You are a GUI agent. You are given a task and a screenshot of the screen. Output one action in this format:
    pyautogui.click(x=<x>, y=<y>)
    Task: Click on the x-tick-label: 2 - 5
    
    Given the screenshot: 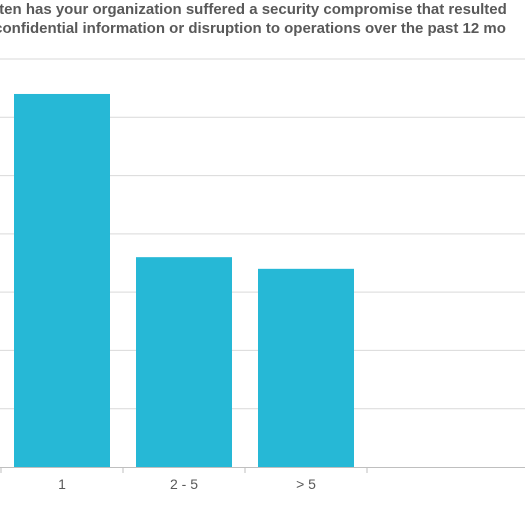 What is the action you would take?
    pyautogui.click(x=184, y=484)
    